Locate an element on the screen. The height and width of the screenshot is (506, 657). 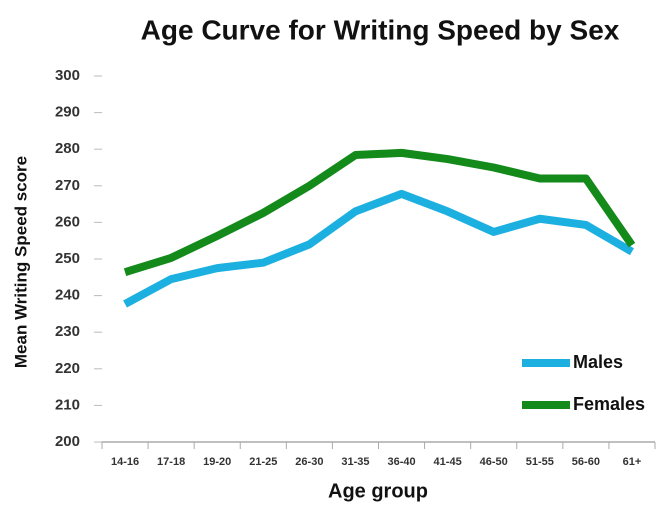
legend-label: Males is located at coordinates (598, 362).